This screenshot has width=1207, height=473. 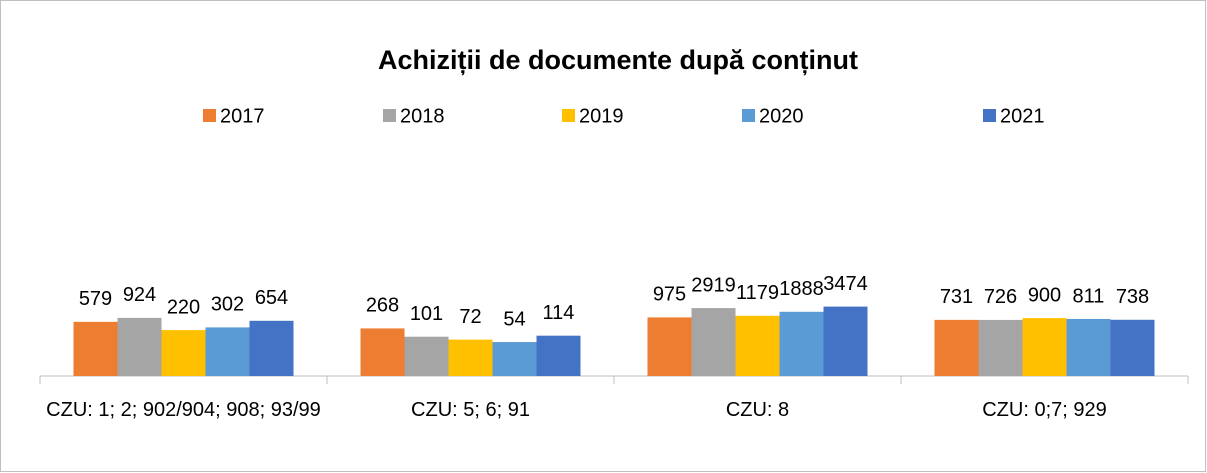 I want to click on data-label: 811, so click(x=1089, y=296).